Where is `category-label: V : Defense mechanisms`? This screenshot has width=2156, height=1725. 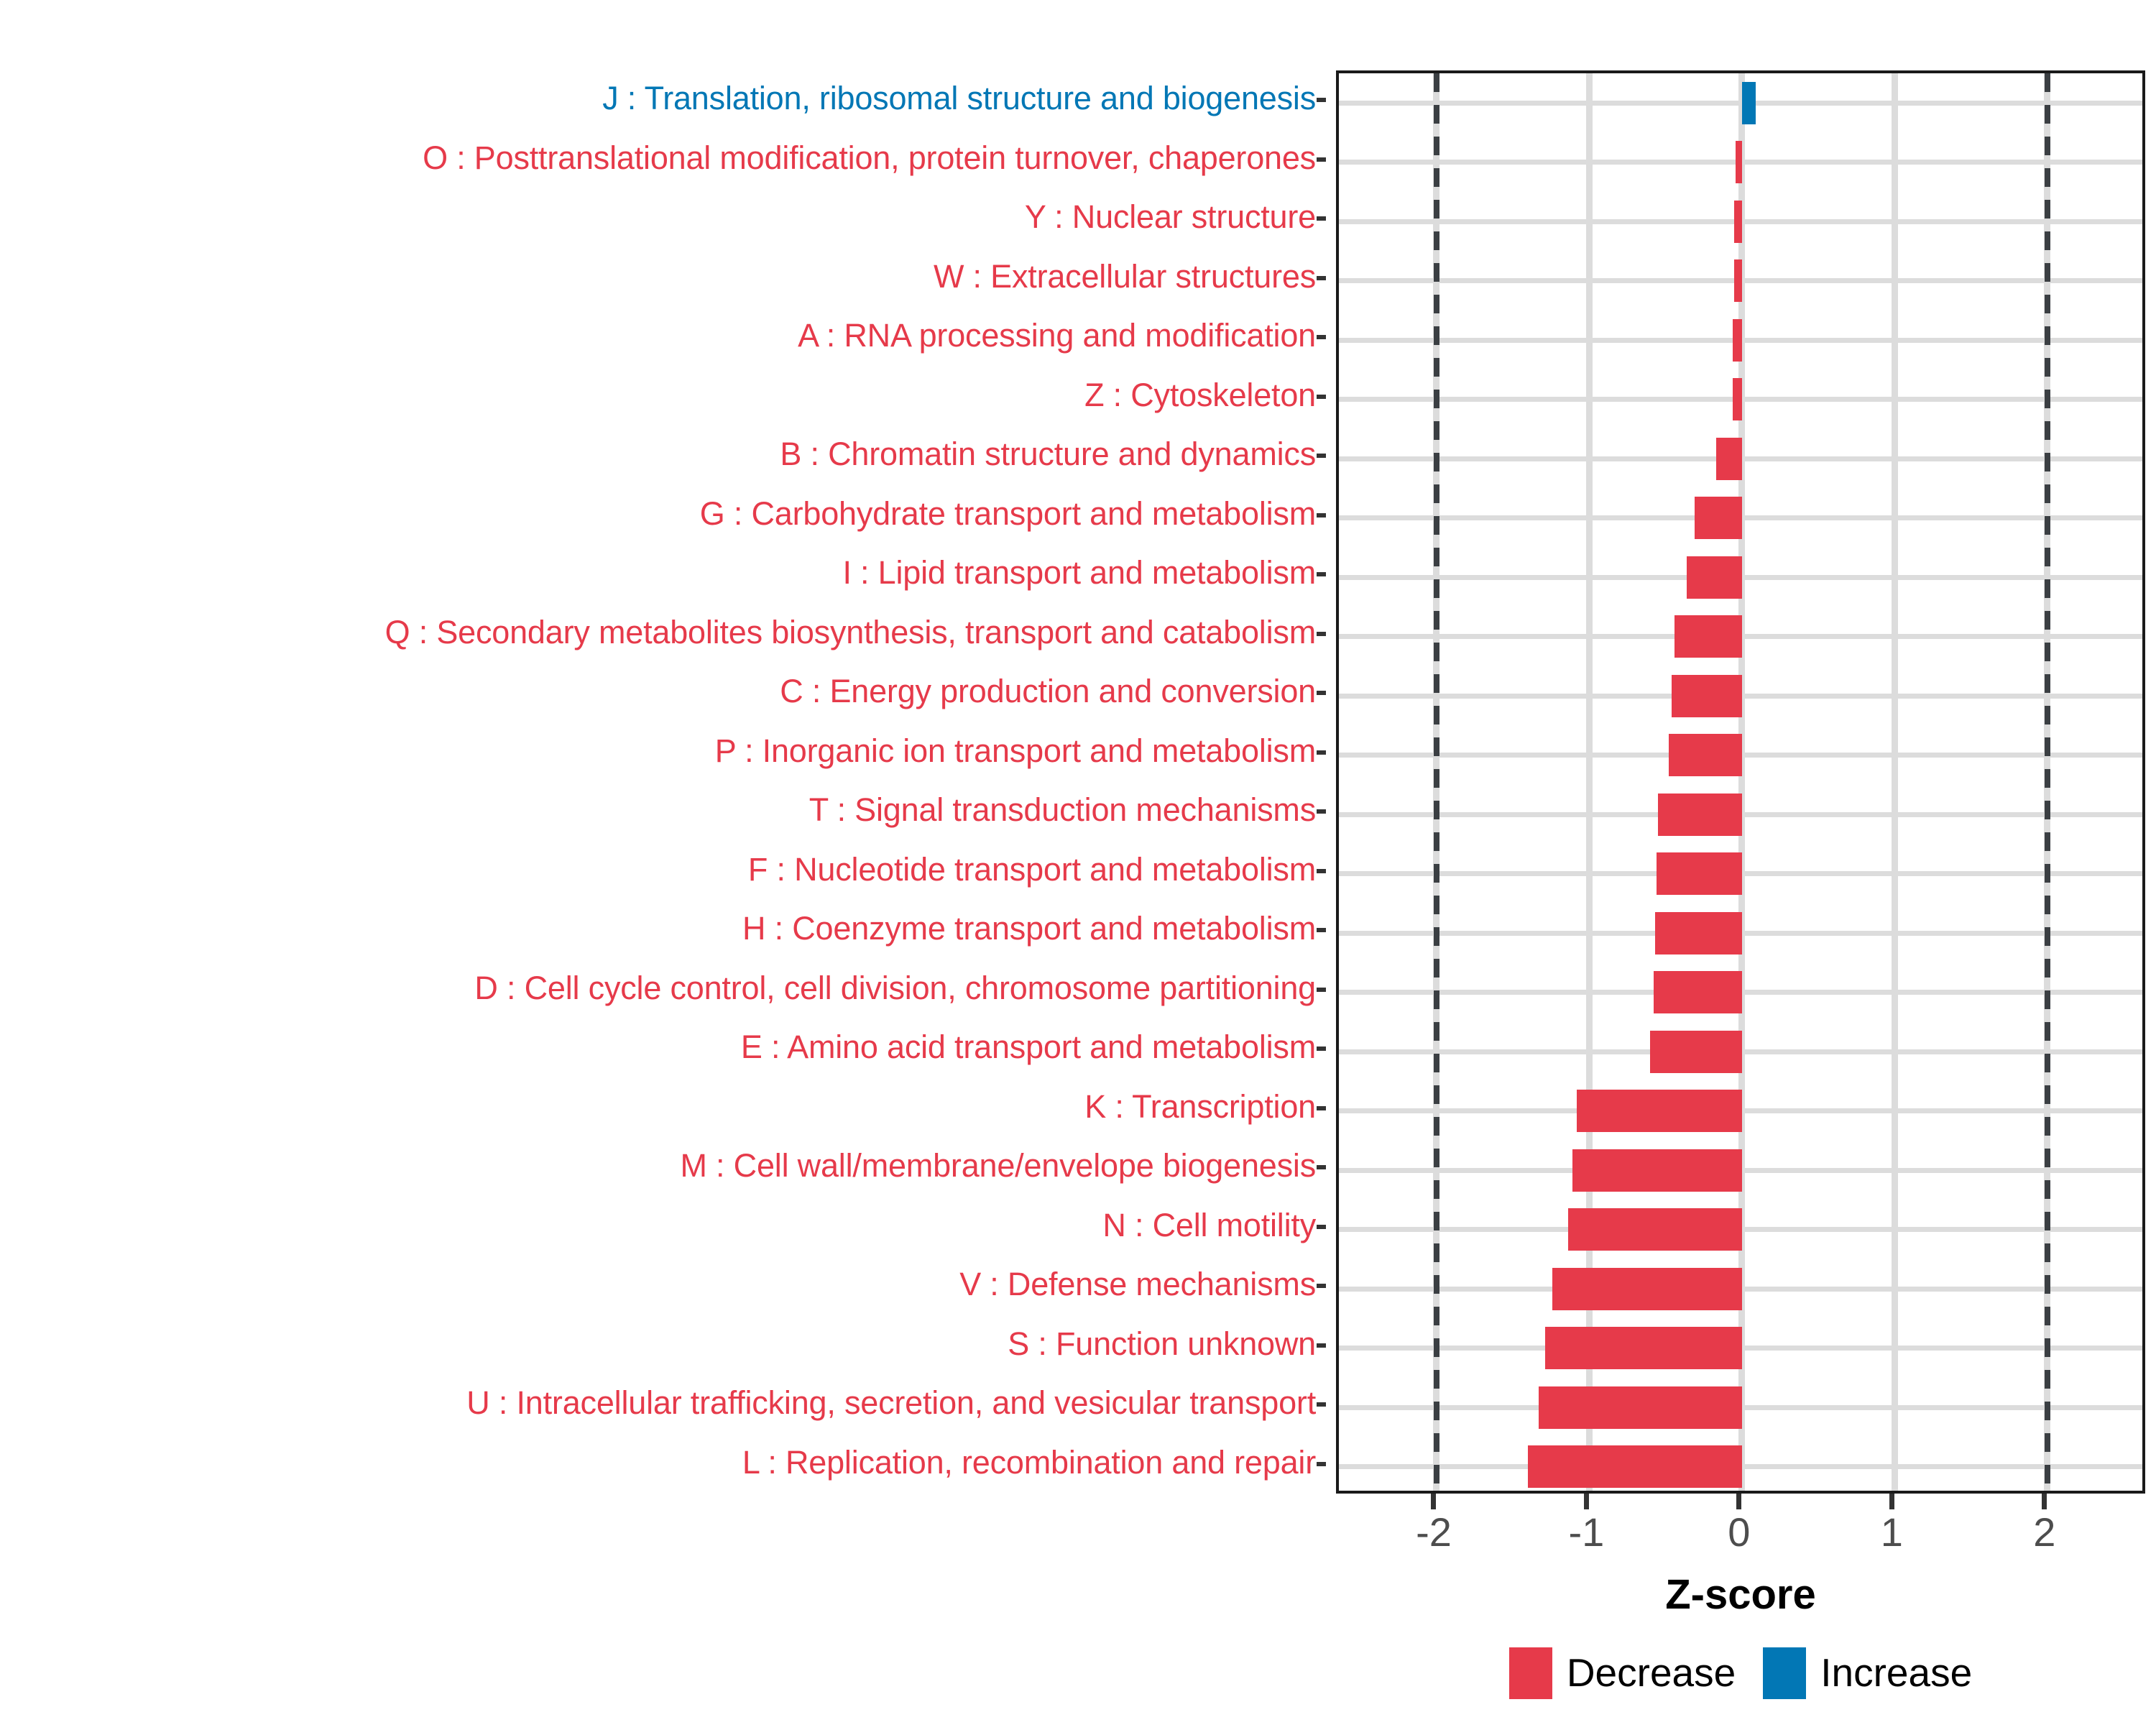
category-label: V : Defense mechanisms is located at coordinates (1137, 1284).